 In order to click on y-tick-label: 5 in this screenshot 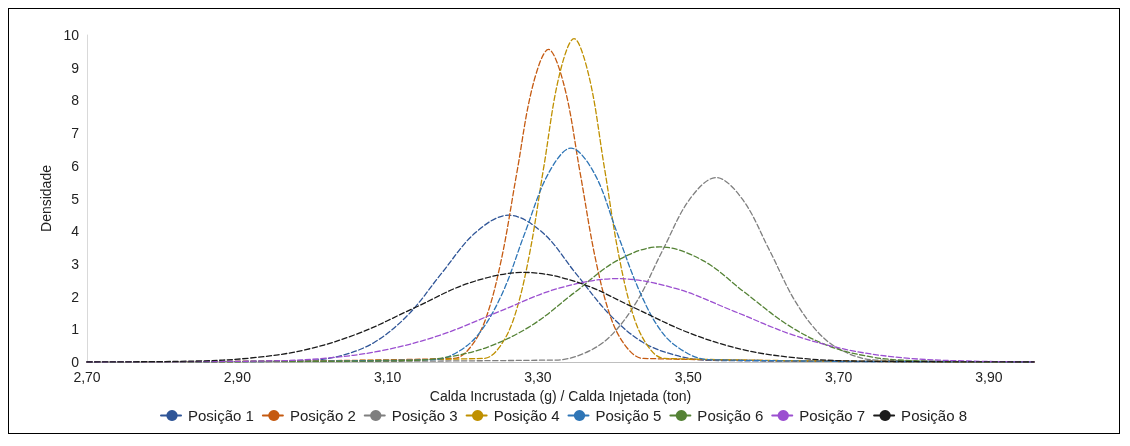, I will do `click(75, 198)`.